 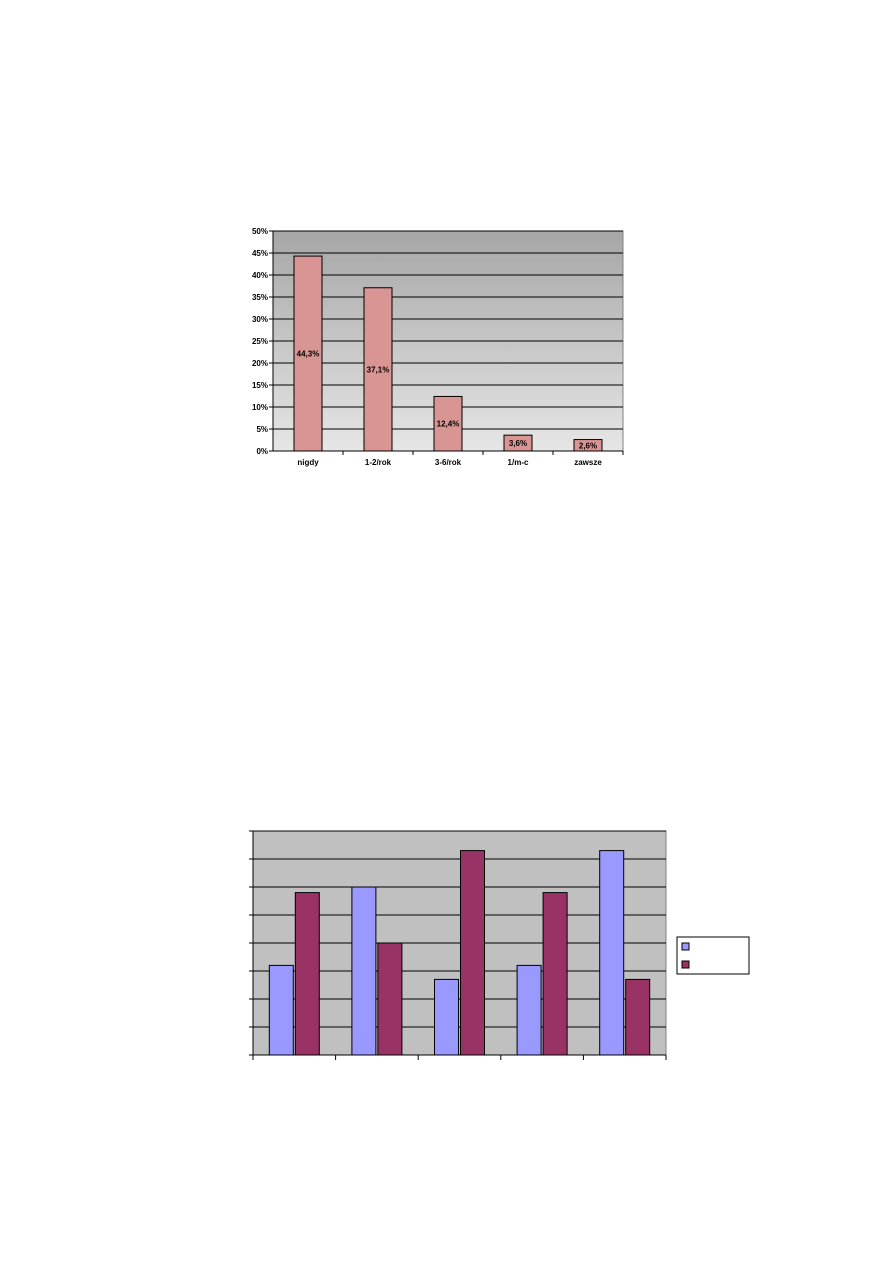 I want to click on y-tick-label: 15%, so click(x=260, y=385).